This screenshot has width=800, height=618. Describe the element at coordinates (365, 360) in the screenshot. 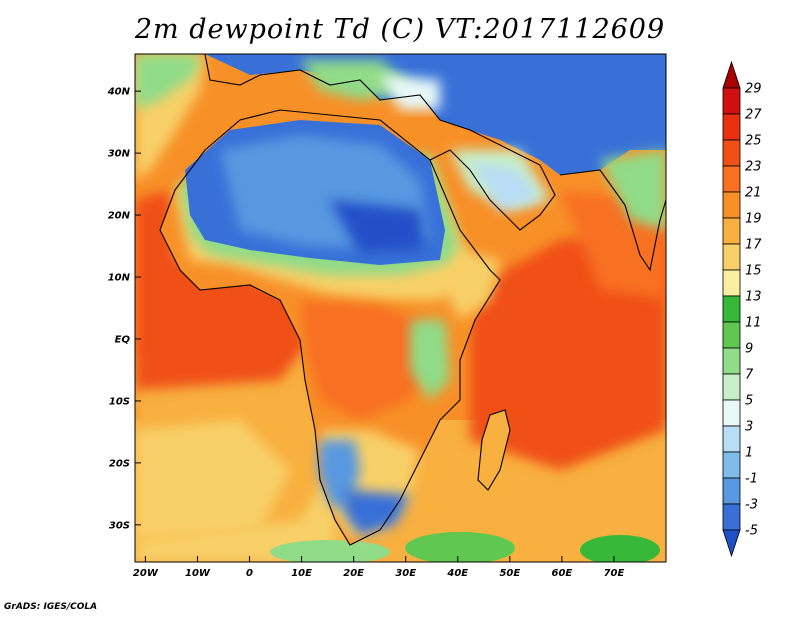

I see `congo-warm` at that location.